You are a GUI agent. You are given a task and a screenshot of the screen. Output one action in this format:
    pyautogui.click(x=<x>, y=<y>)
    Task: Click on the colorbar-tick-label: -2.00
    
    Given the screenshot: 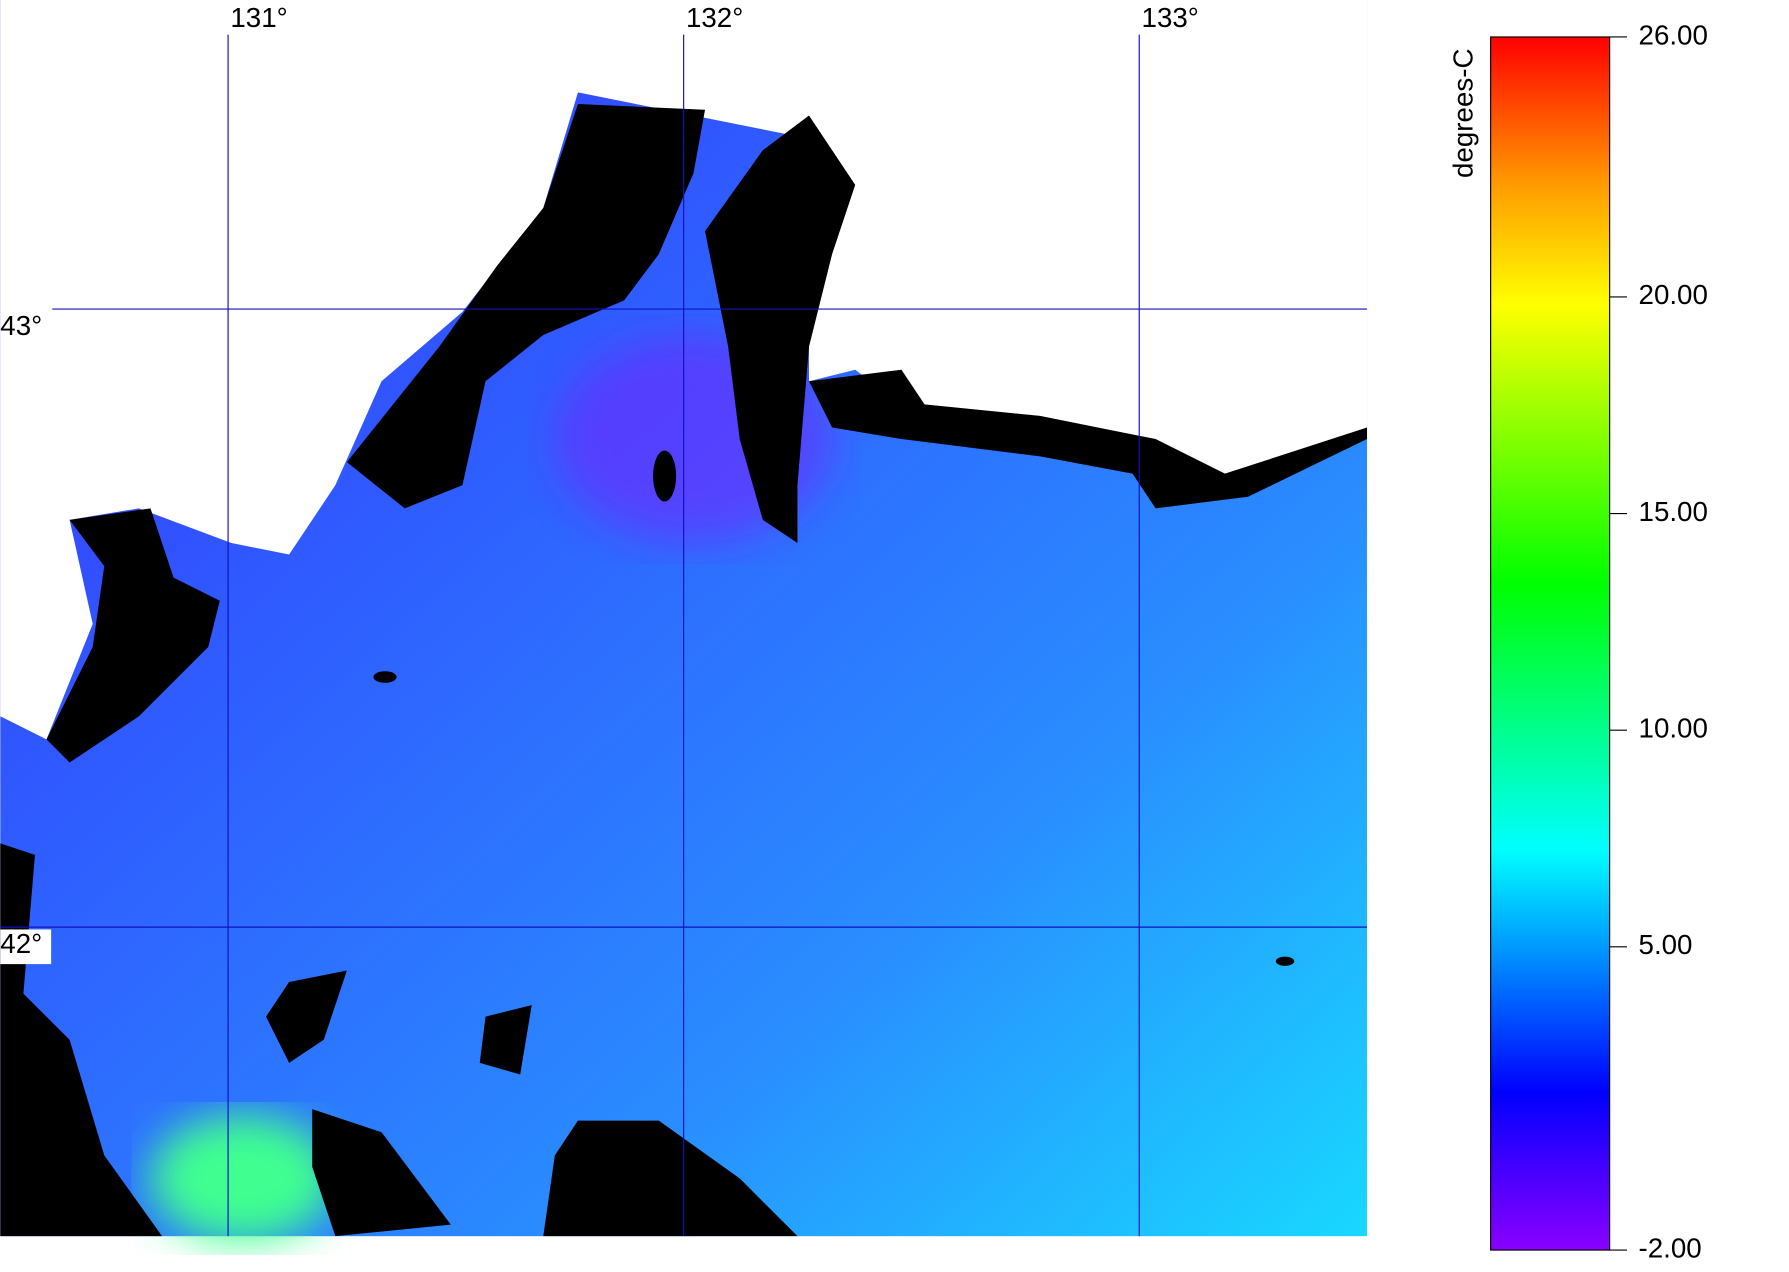 What is the action you would take?
    pyautogui.click(x=1670, y=1247)
    